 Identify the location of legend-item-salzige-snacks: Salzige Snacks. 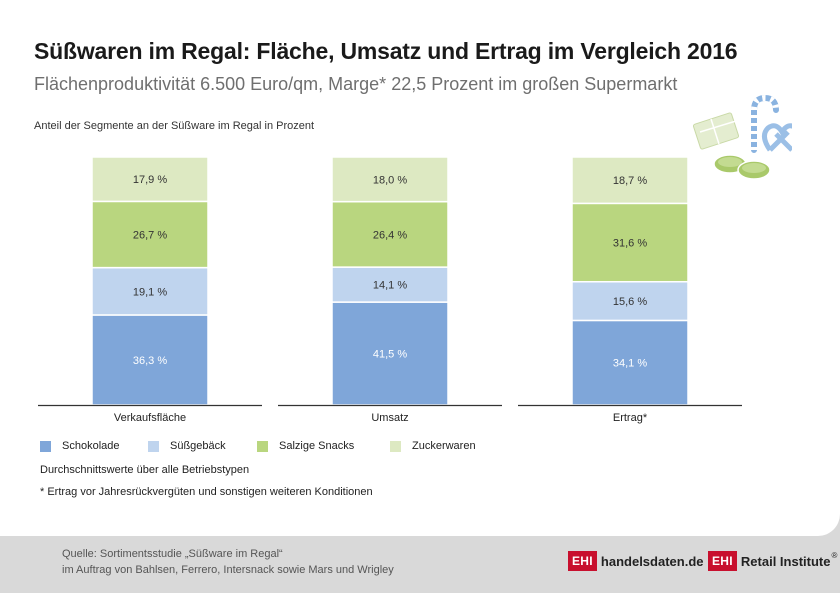
(305, 446).